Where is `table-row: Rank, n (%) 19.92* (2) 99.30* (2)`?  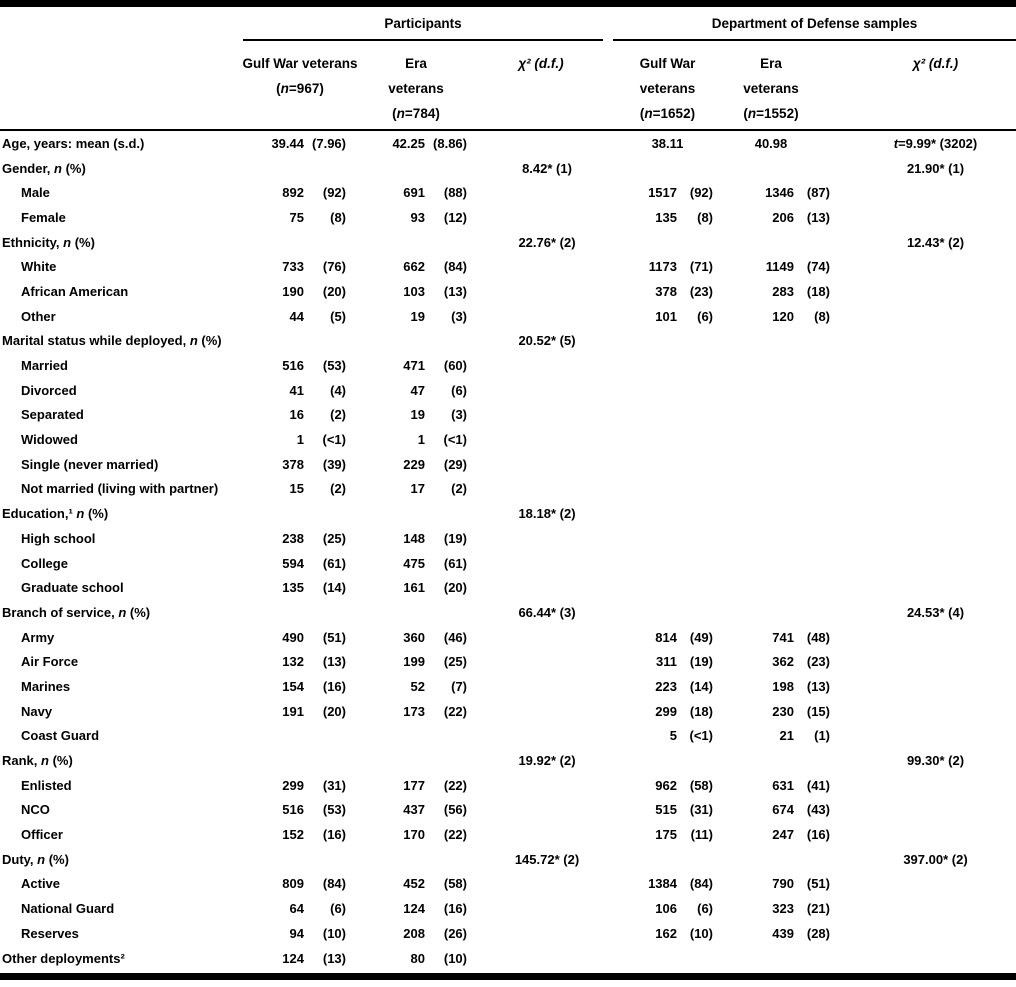 table-row: Rank, n (%) 19.92* (2) 99.30* (2) is located at coordinates (508, 760).